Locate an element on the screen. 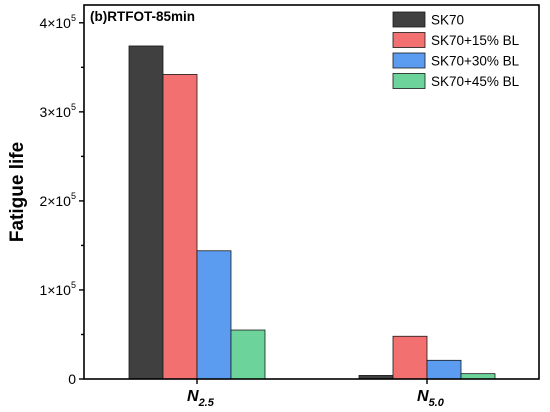  y-tick-label: 0 is located at coordinates (72, 379).